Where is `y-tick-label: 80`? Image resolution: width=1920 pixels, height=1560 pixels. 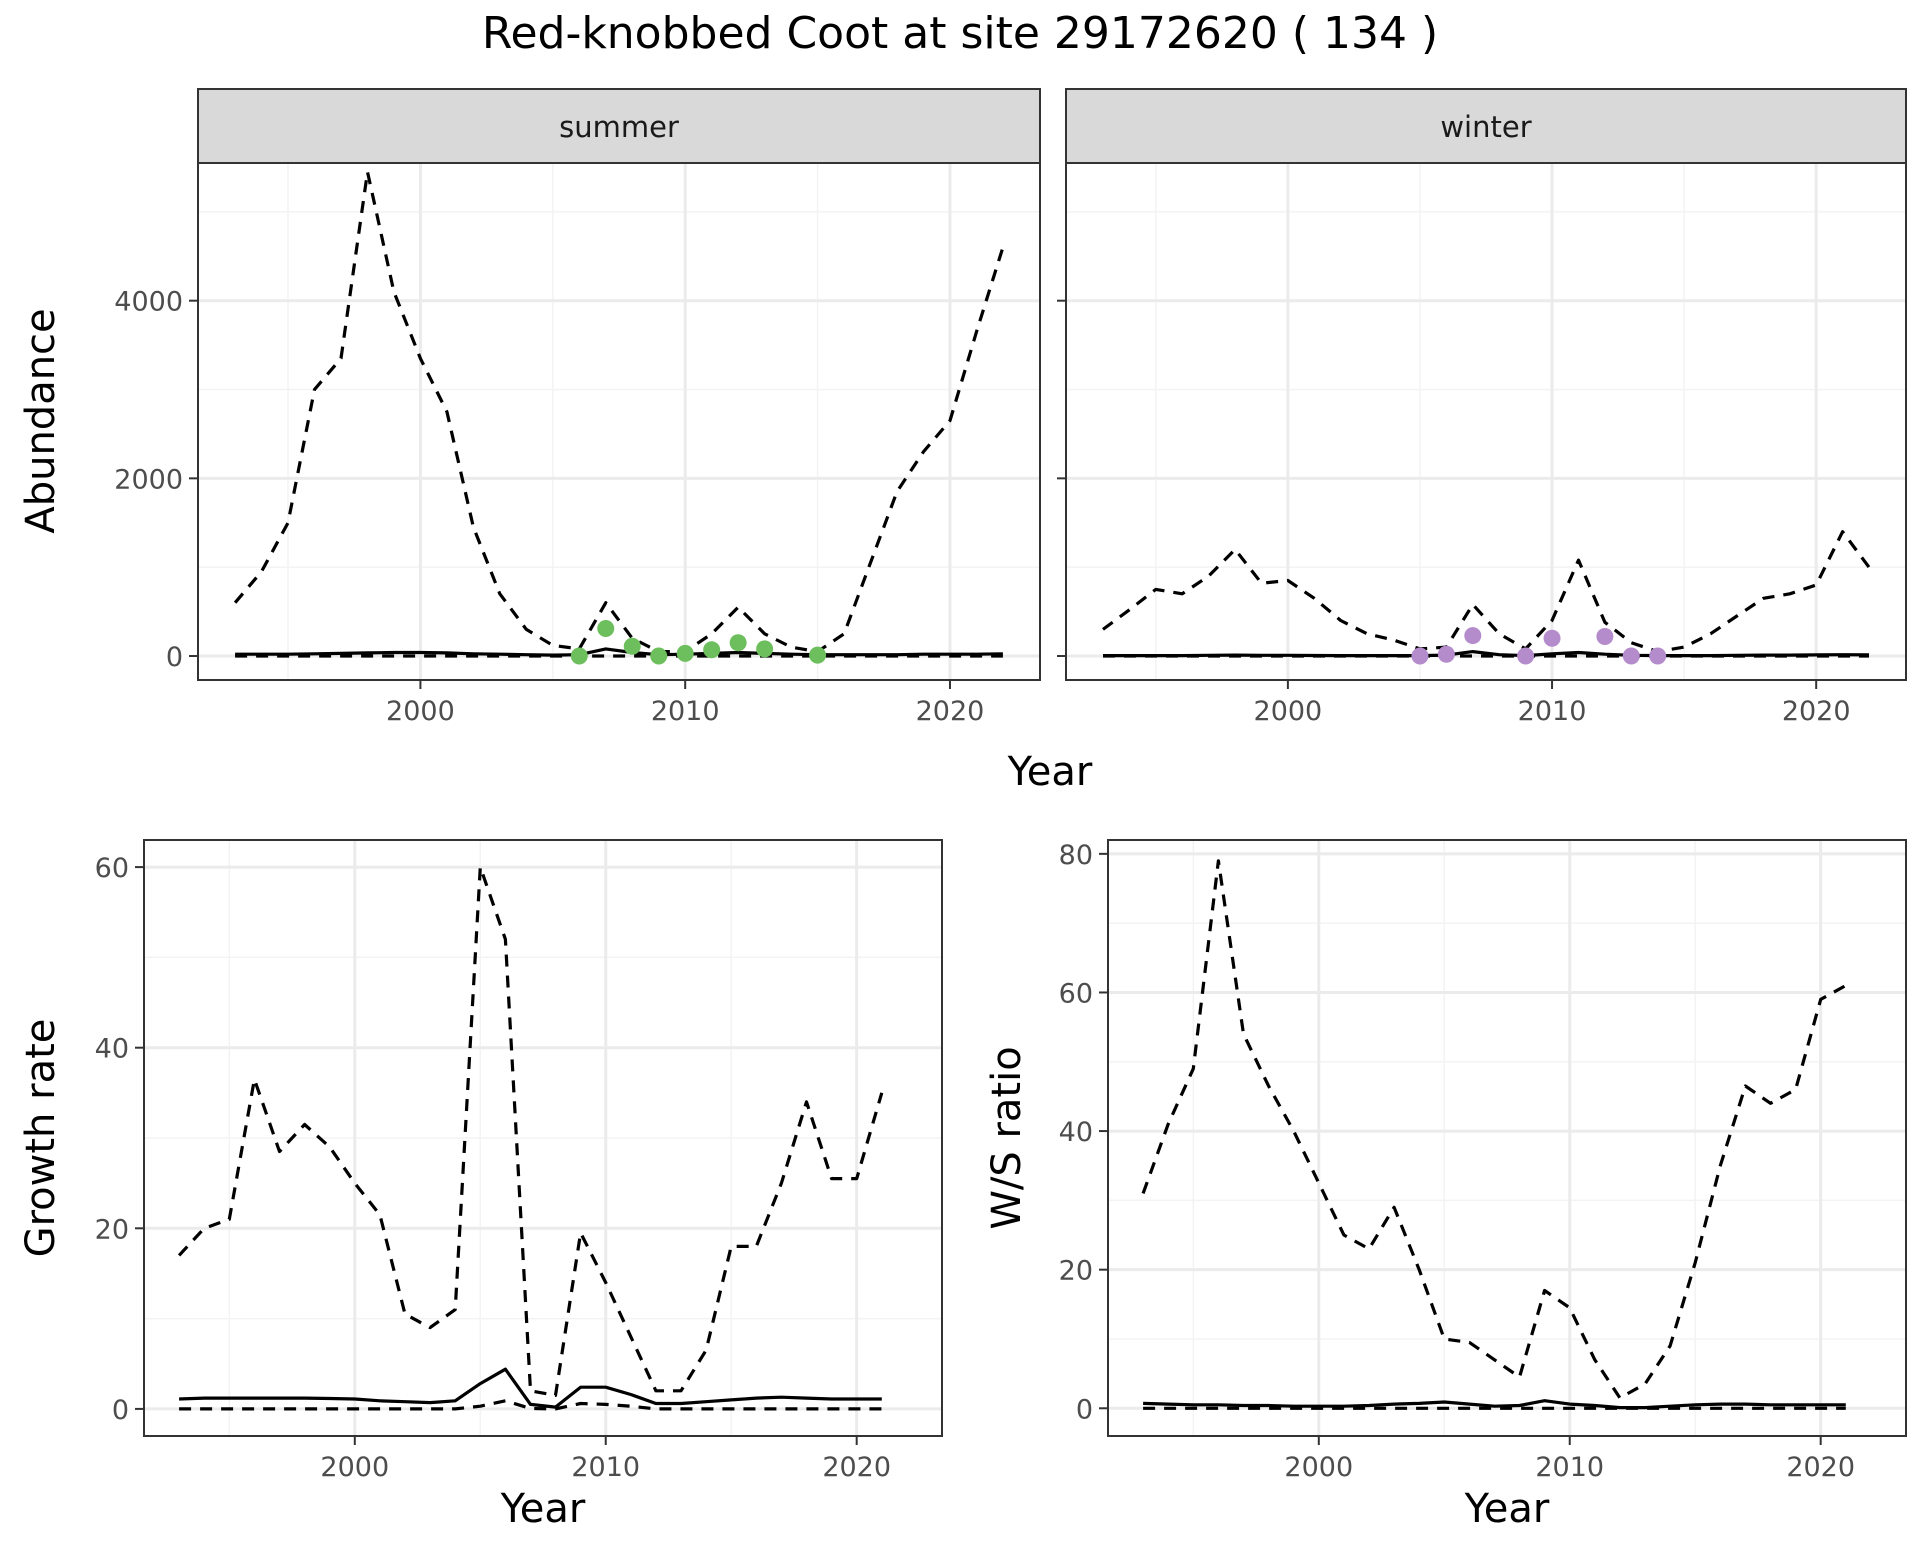
y-tick-label: 80 is located at coordinates (1076, 855).